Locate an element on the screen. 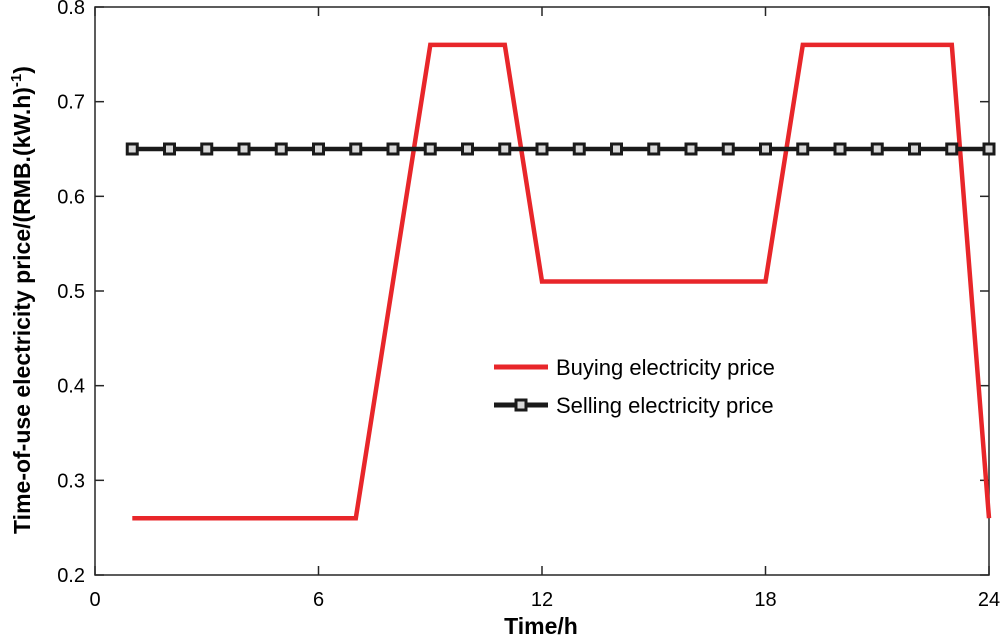 Image resolution: width=1000 pixels, height=638 pixels. y-tick-label: 0.6 is located at coordinates (71, 197).